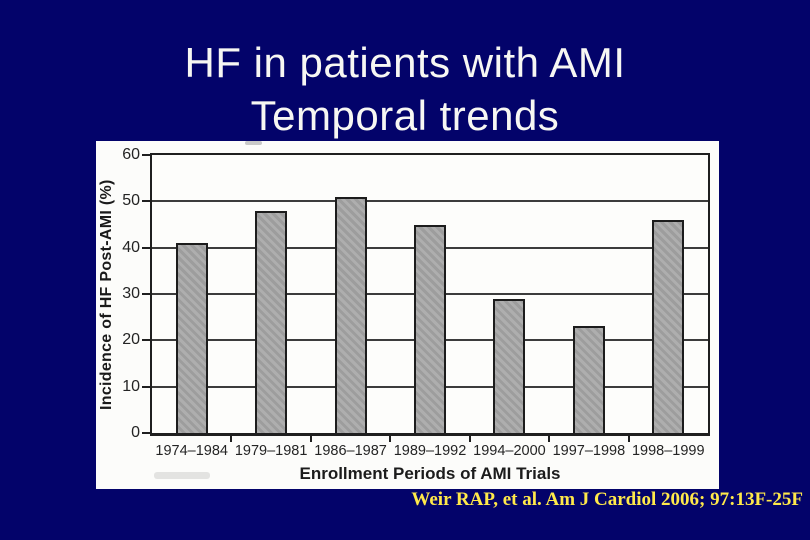 Image resolution: width=810 pixels, height=540 pixels. I want to click on bar-1986–1987, so click(350, 314).